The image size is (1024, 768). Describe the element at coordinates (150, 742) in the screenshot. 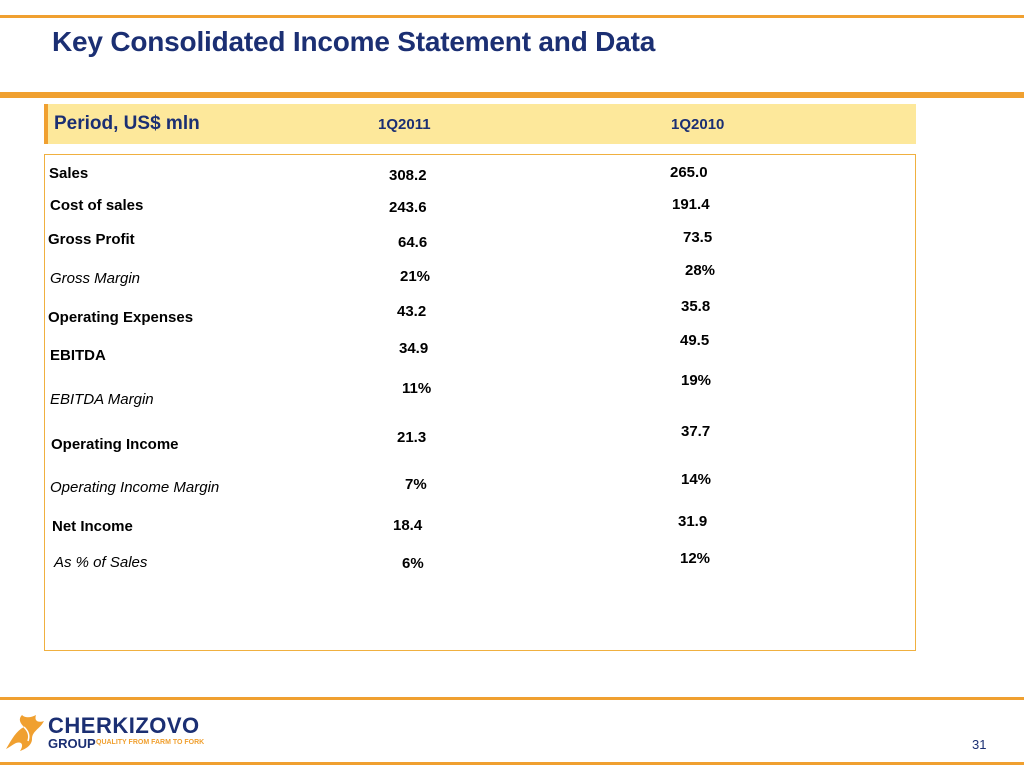

I see `logo-tagline: QUALITY FROM FARM TO FORK` at that location.